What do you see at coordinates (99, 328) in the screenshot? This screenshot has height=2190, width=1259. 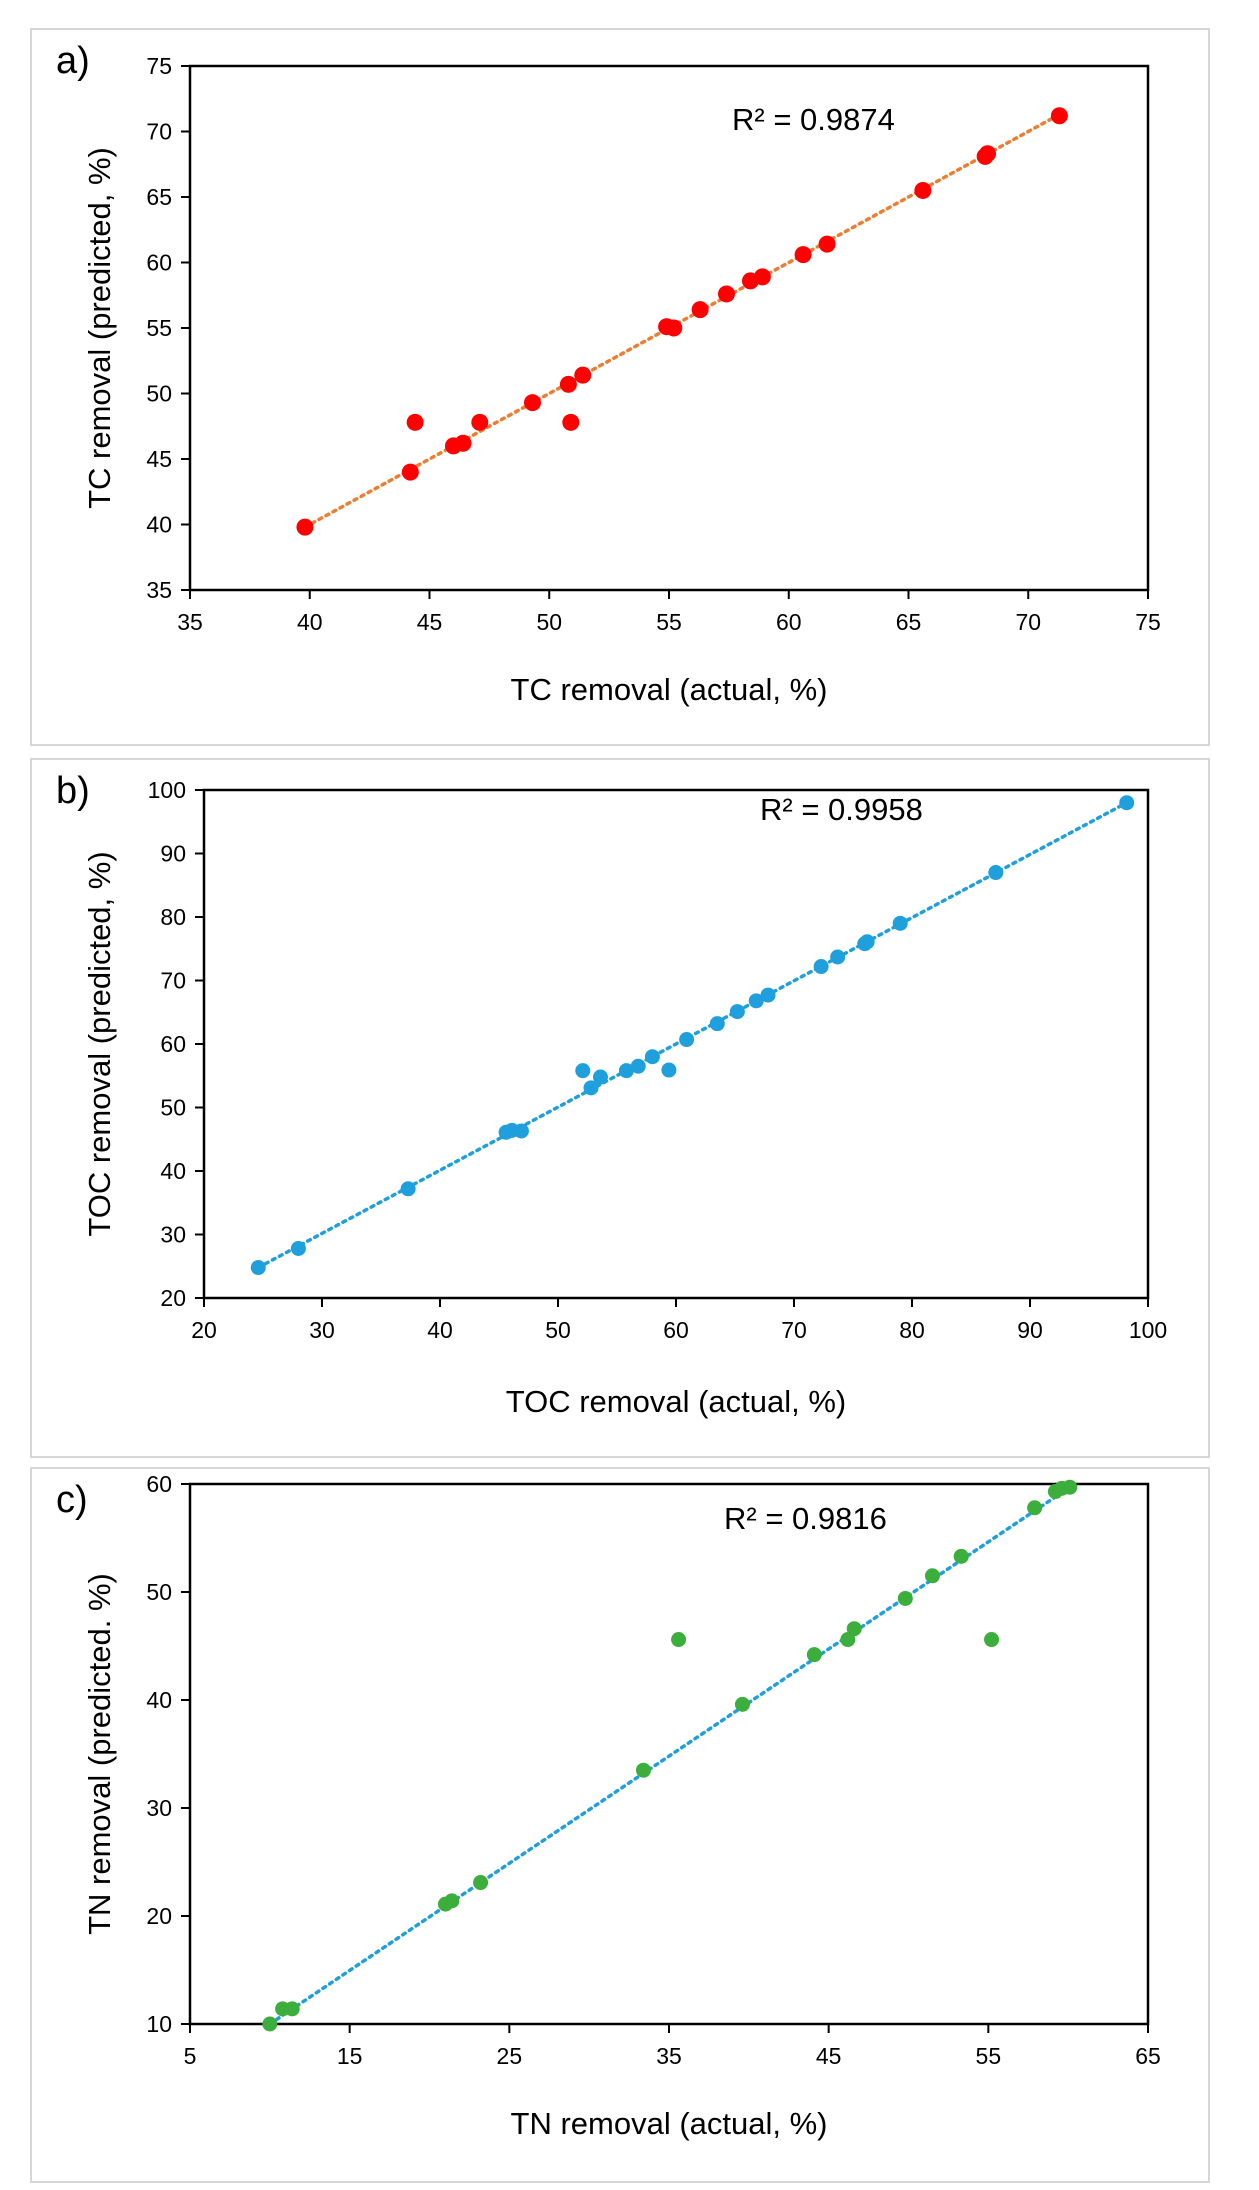 I see `y-axis-title: TC removal (predicted, %)` at bounding box center [99, 328].